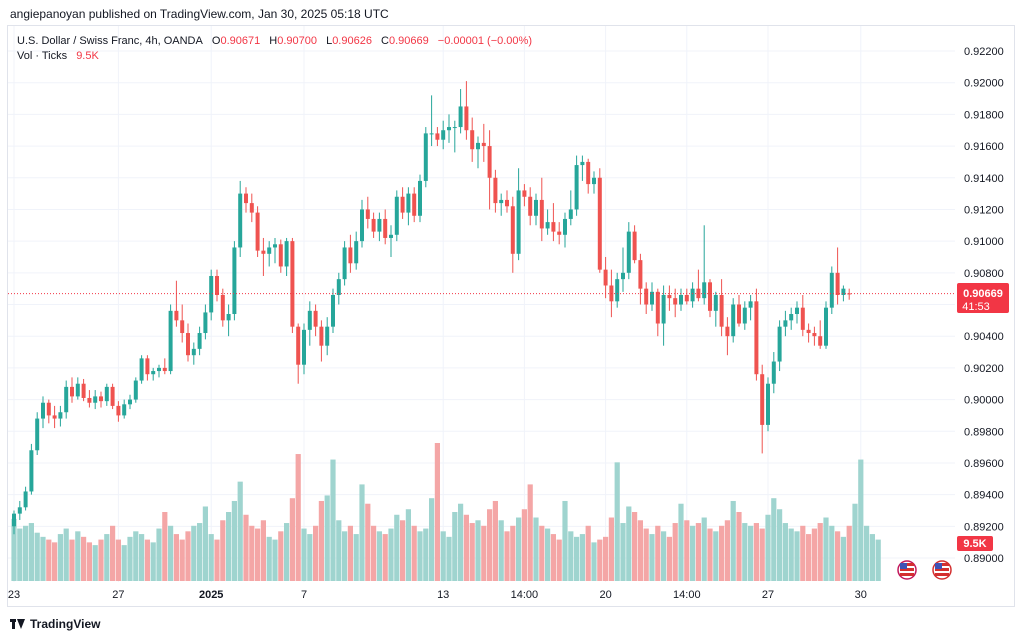  I want to click on footer-brand: TradingView, so click(55, 624).